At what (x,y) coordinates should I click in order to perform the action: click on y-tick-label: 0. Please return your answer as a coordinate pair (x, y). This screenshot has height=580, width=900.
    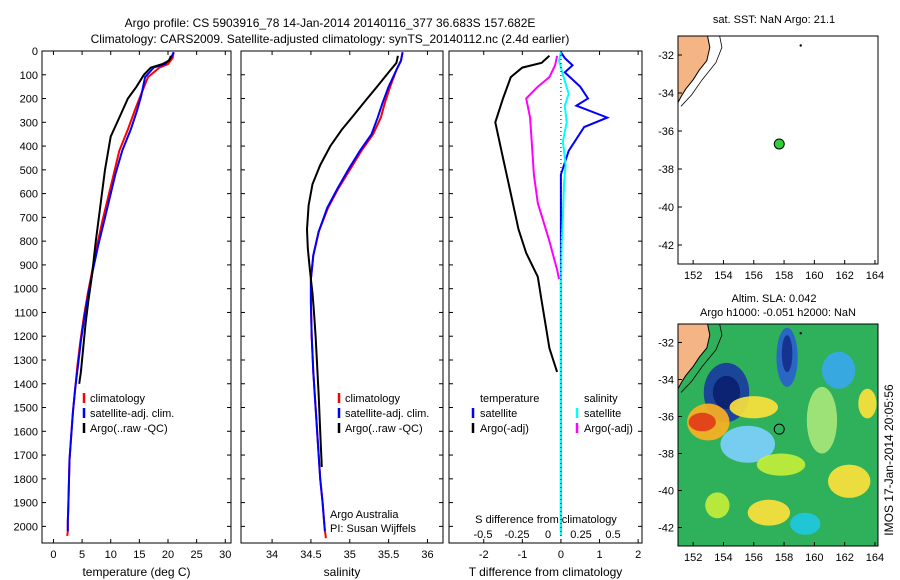
    Looking at the image, I should click on (35, 52).